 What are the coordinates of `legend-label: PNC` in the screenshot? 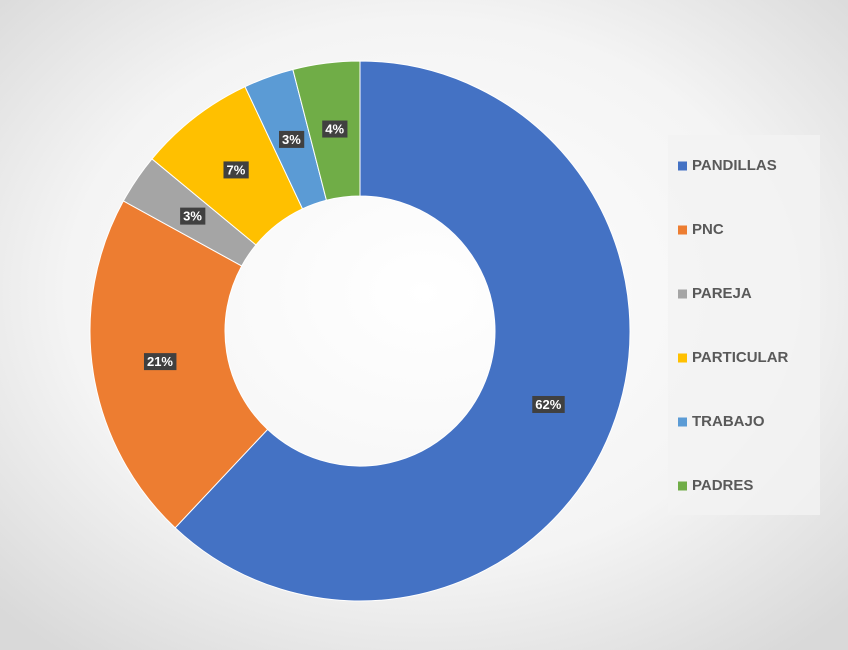 It's located at (708, 229).